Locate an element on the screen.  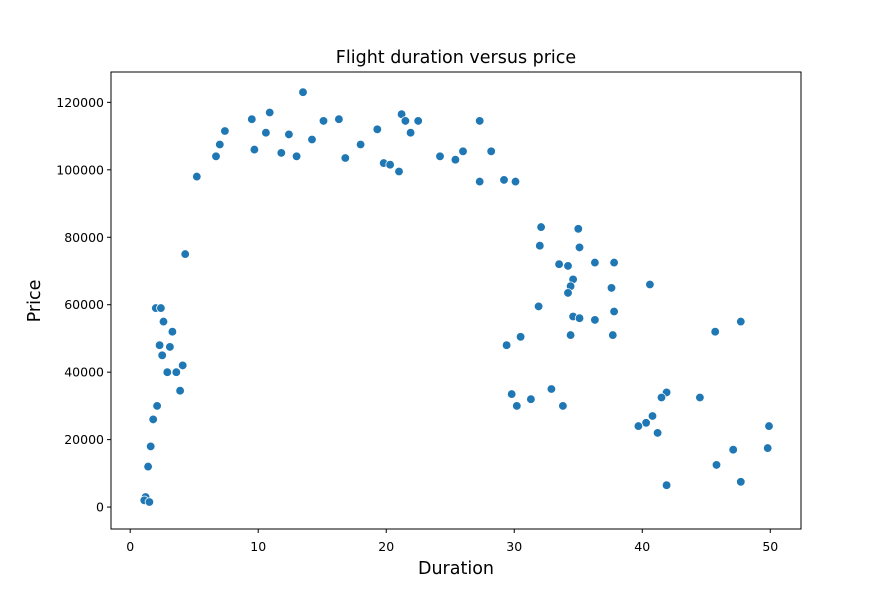
chart-title: Flight duration versus price is located at coordinates (456, 58).